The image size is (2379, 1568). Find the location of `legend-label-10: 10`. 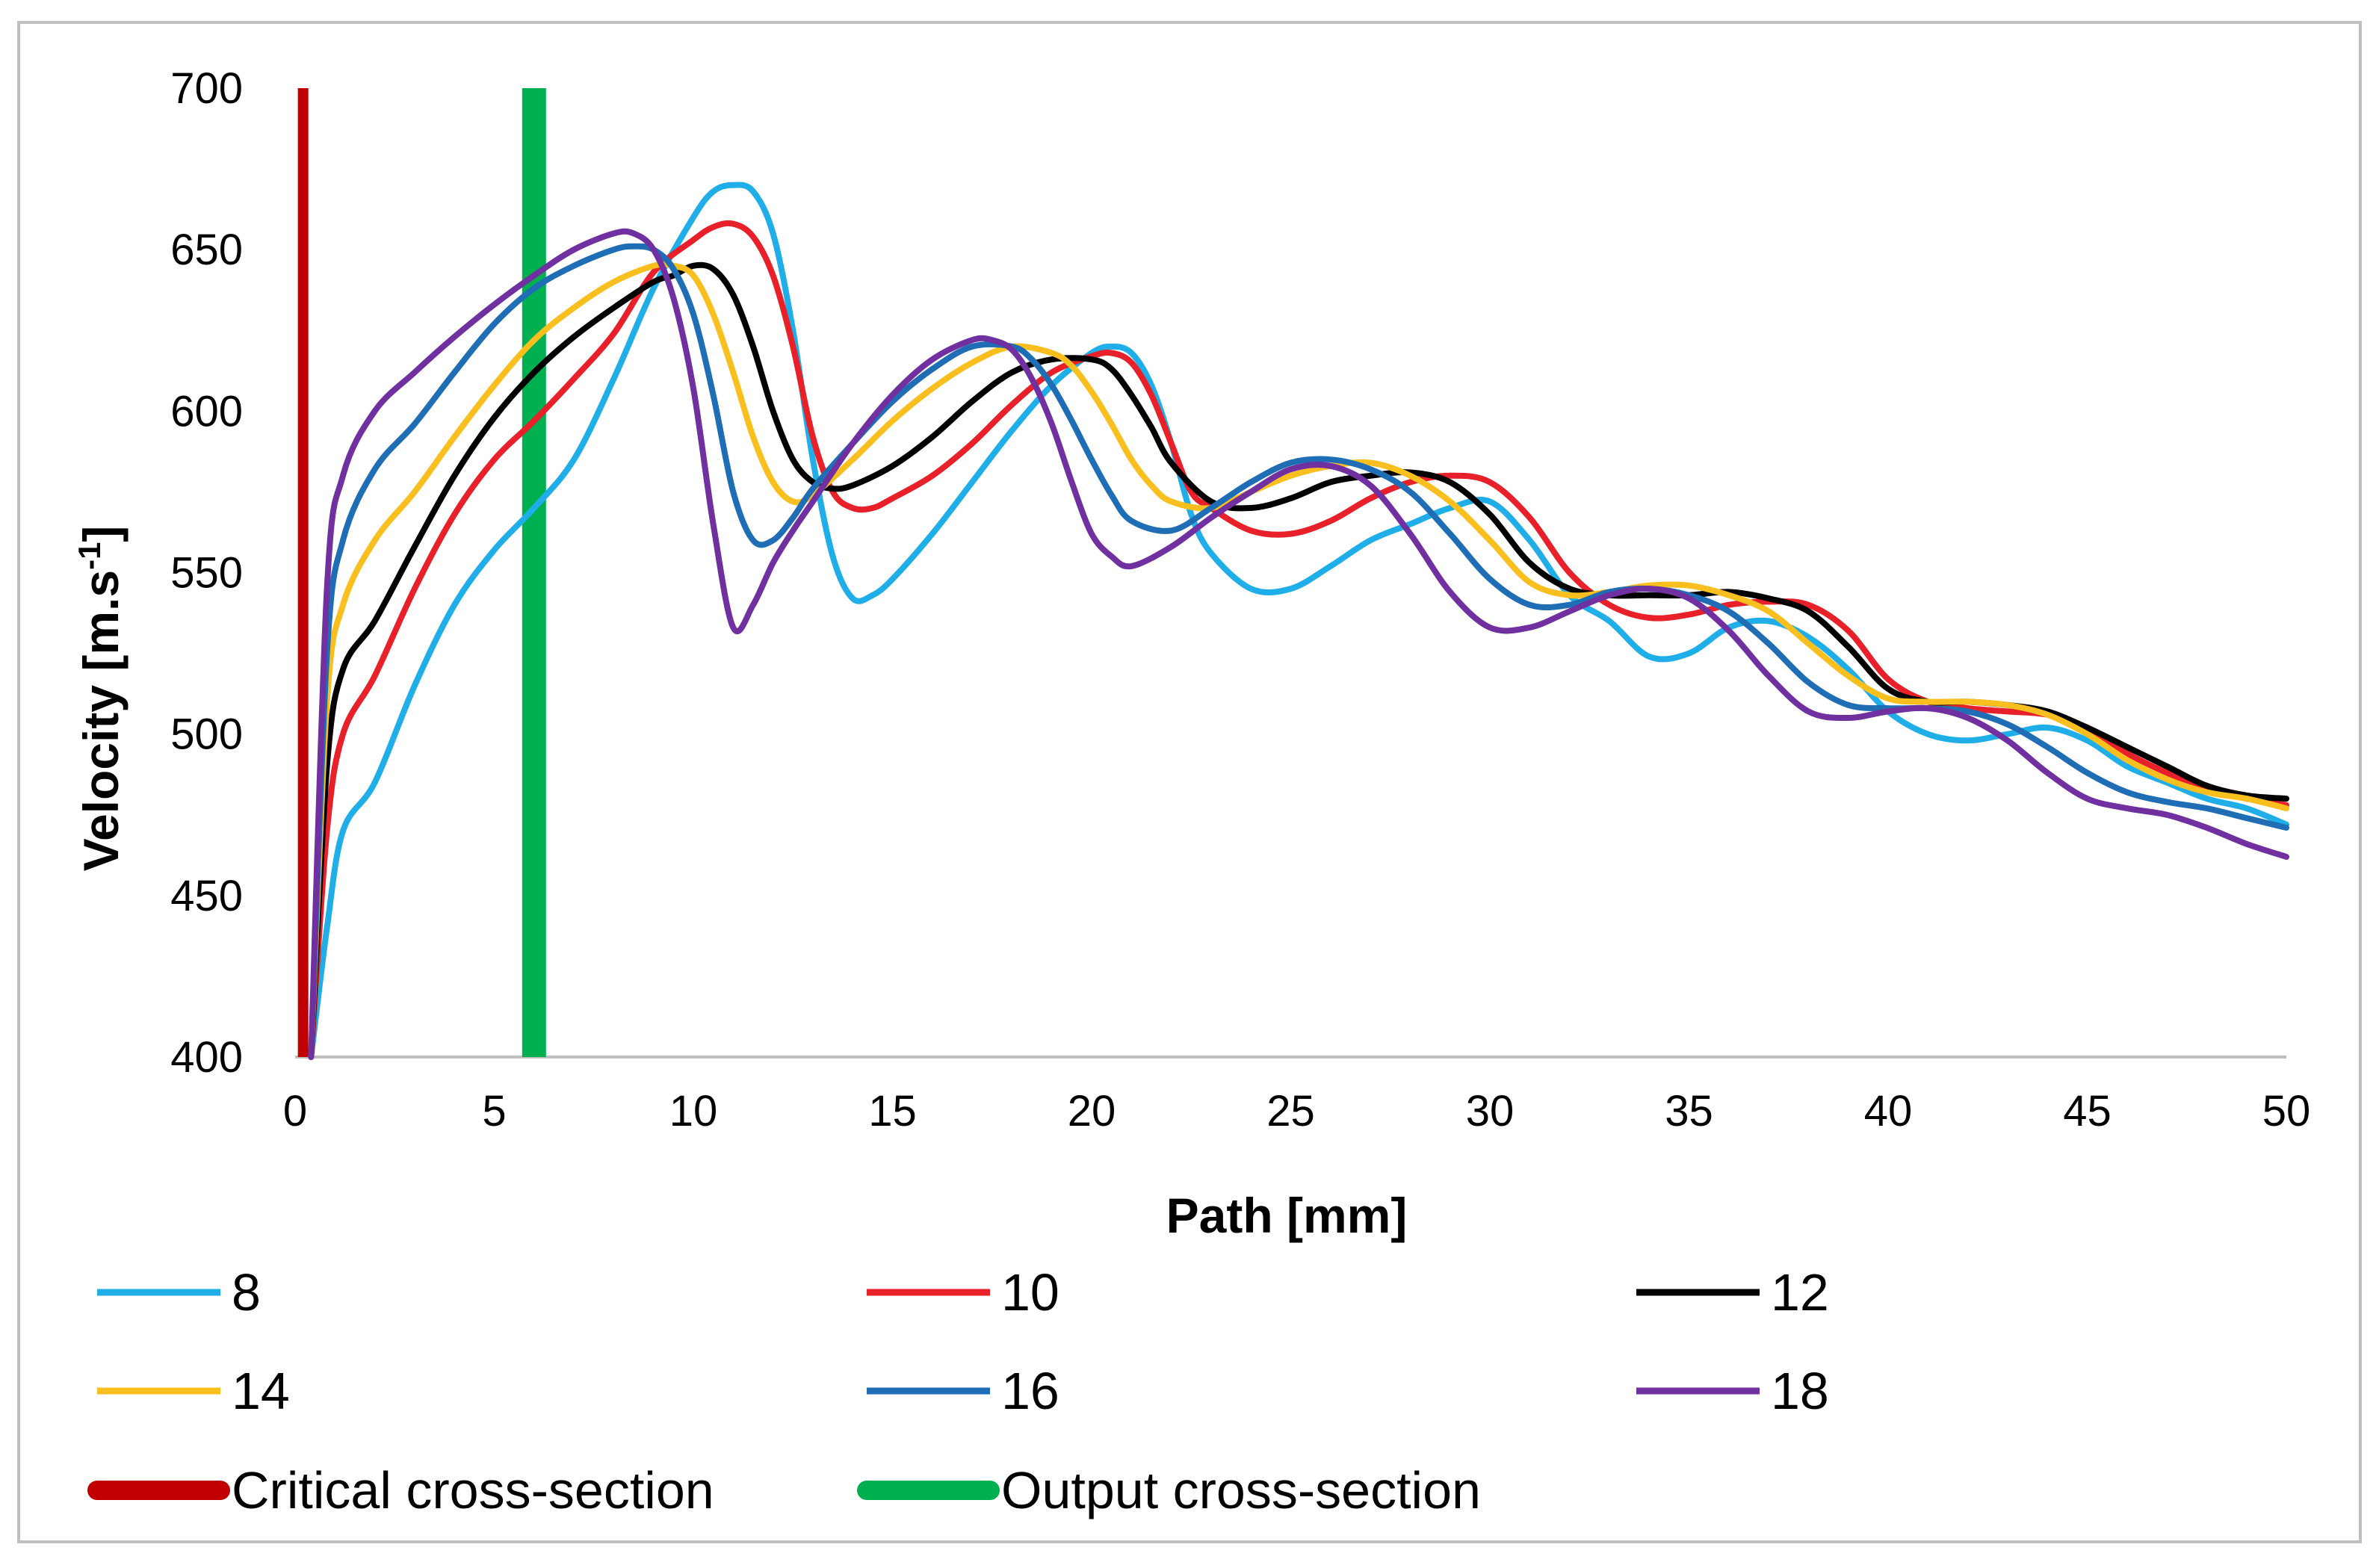

legend-label-10: 10 is located at coordinates (1030, 1292).